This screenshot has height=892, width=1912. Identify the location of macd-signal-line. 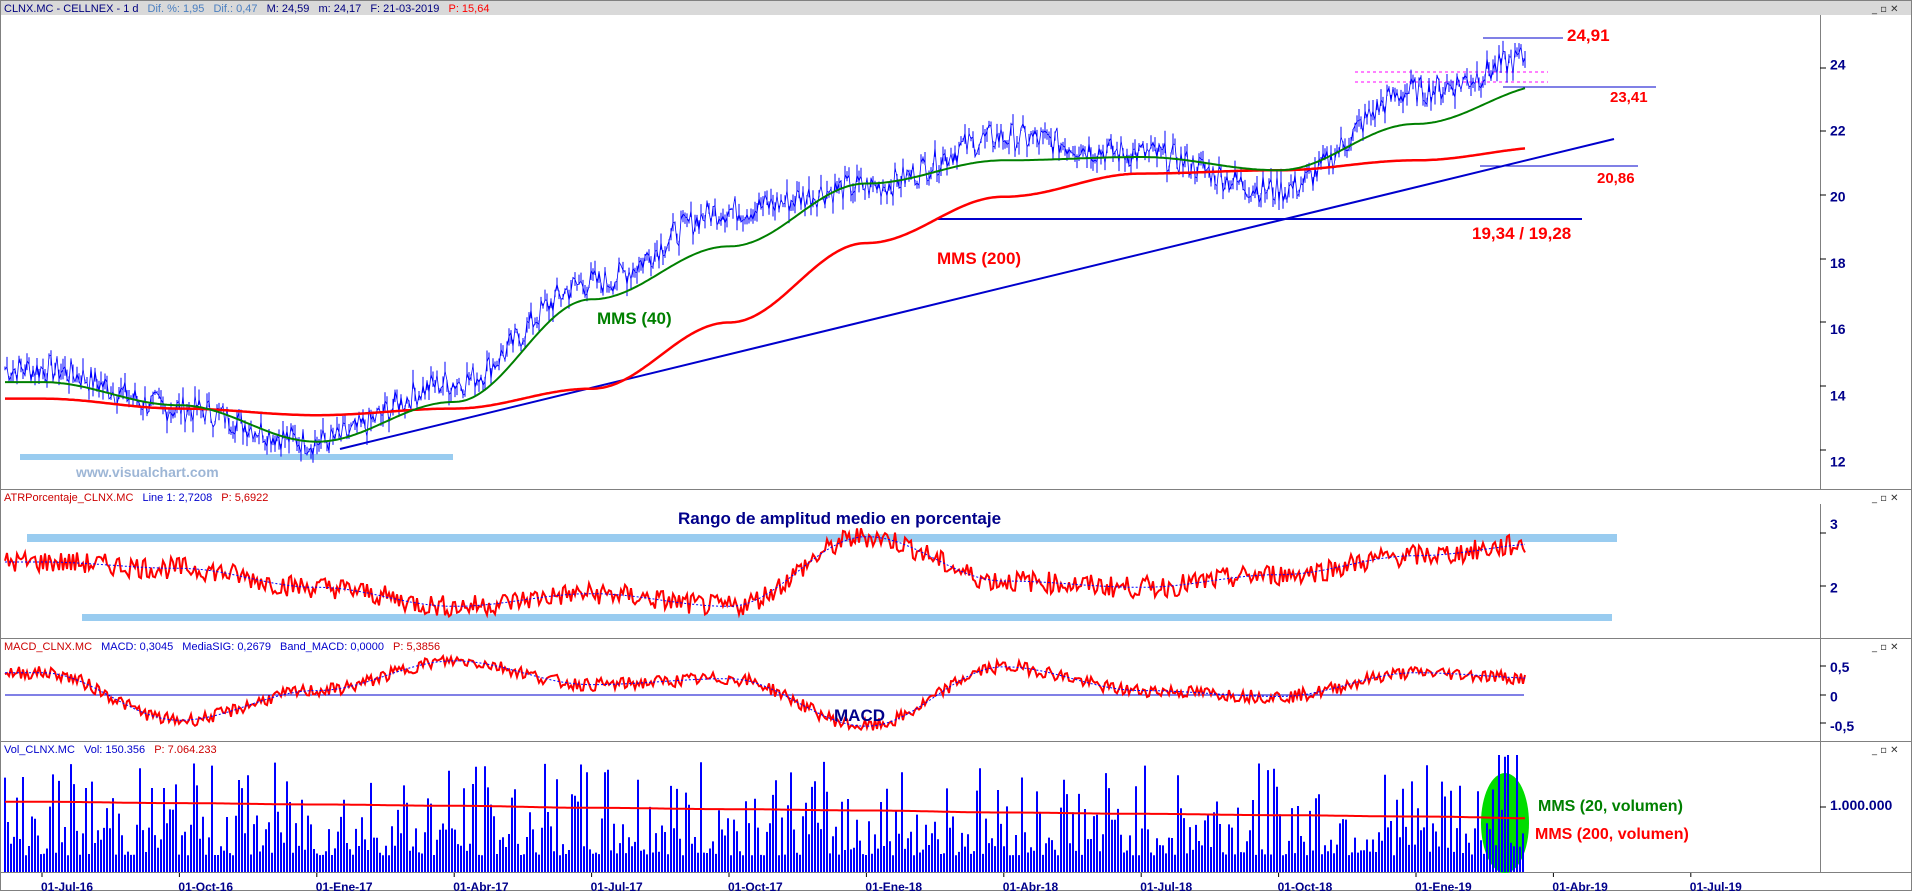
(765, 693).